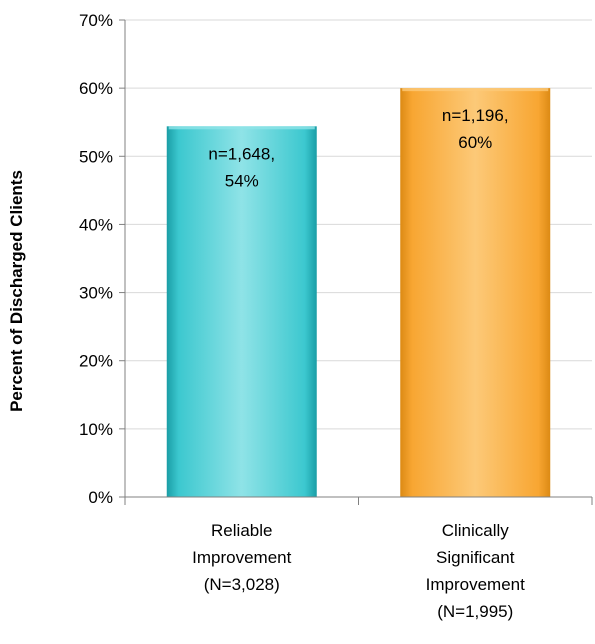 The height and width of the screenshot is (644, 595). Describe the element at coordinates (100, 497) in the screenshot. I see `y-tick-label: 0%` at that location.